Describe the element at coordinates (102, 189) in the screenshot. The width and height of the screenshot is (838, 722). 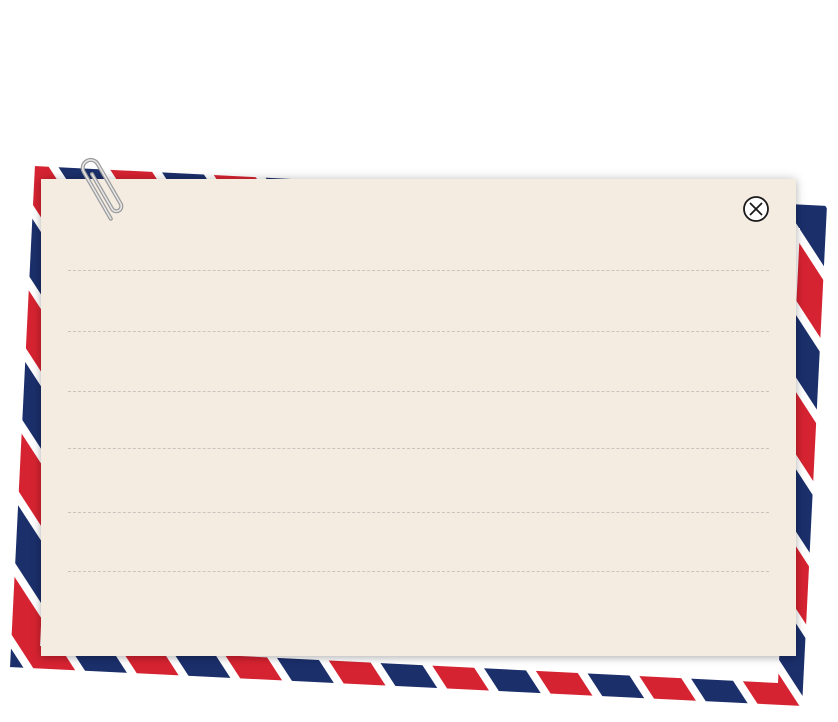
I see `paperclip-icon` at that location.